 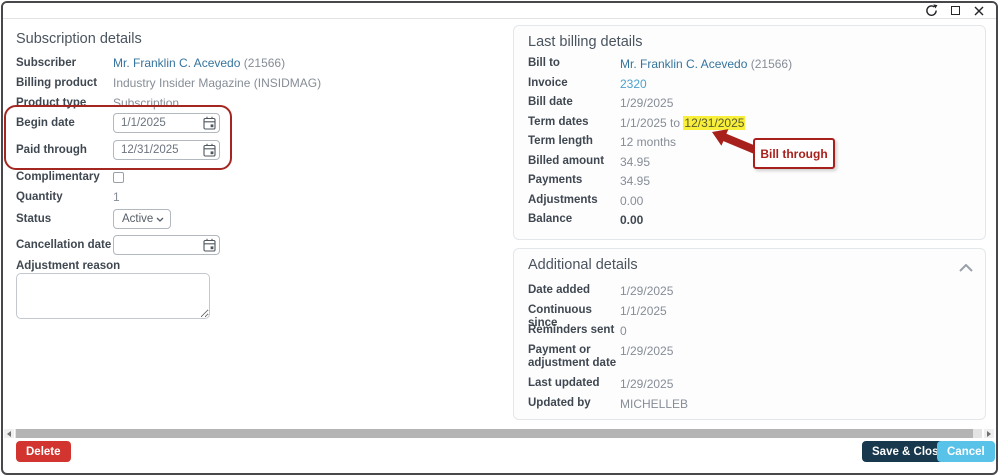 What do you see at coordinates (118, 177) in the screenshot?
I see `complimentary-checkbox` at bounding box center [118, 177].